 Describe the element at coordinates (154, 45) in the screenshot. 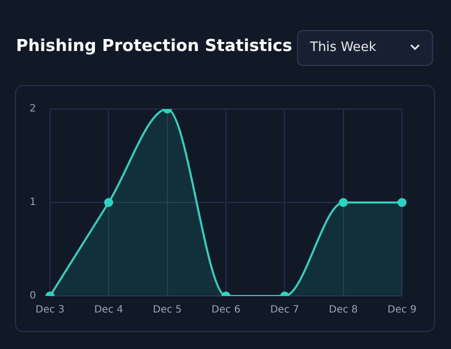

I see `chart-title: Phishing Protection Statistics` at that location.